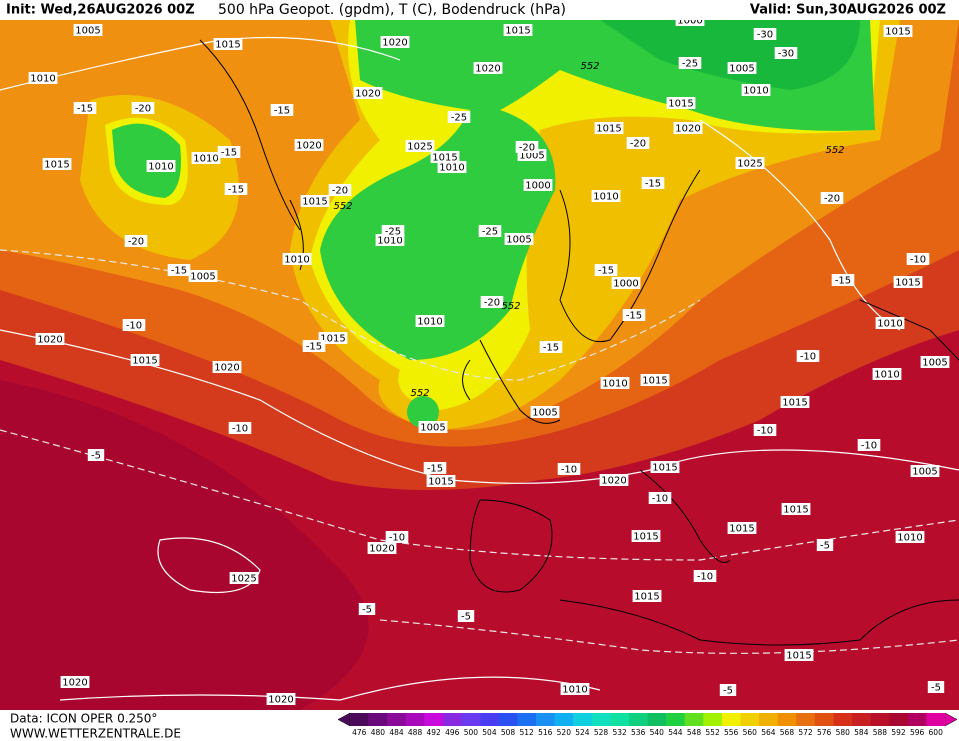  What do you see at coordinates (582, 732) in the screenshot?
I see `colorbar-label: 524` at bounding box center [582, 732].